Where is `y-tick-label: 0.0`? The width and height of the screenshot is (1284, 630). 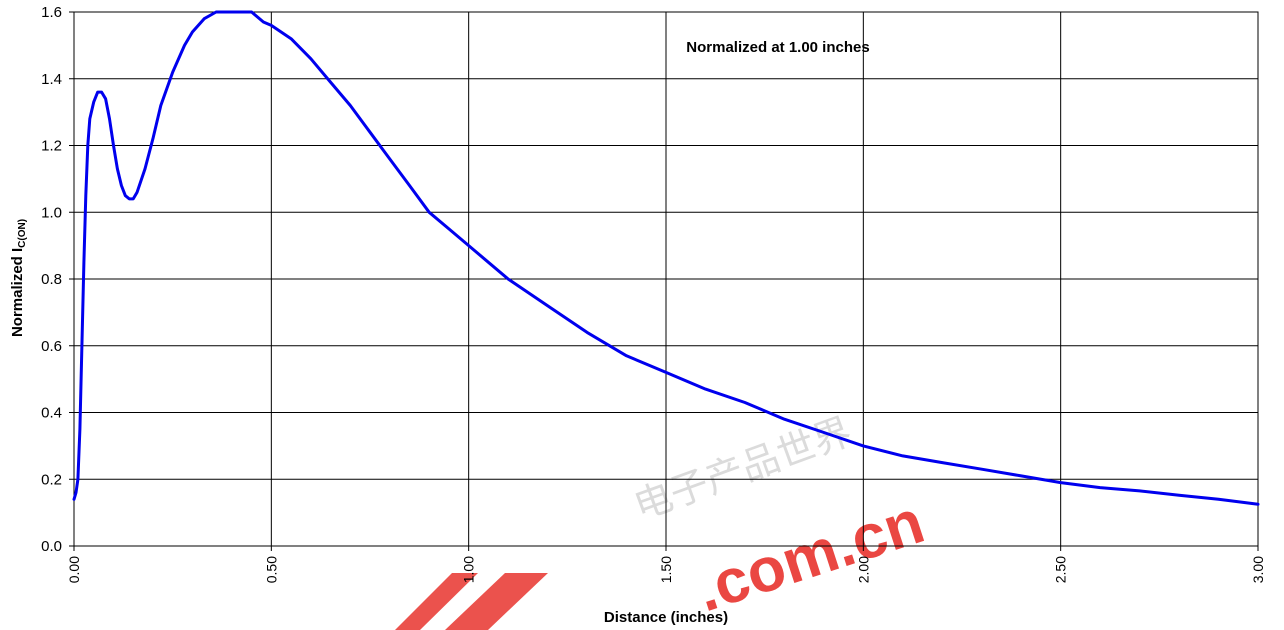
y-tick-label: 0.0 is located at coordinates (51, 546).